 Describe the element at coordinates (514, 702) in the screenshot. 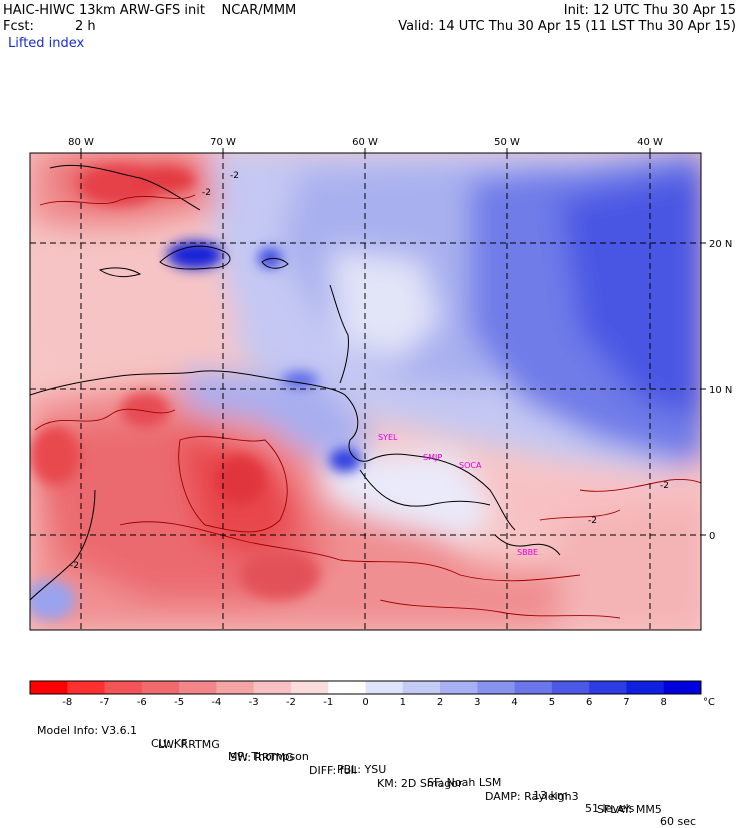

I see `colorbar-tick-label: 4` at that location.